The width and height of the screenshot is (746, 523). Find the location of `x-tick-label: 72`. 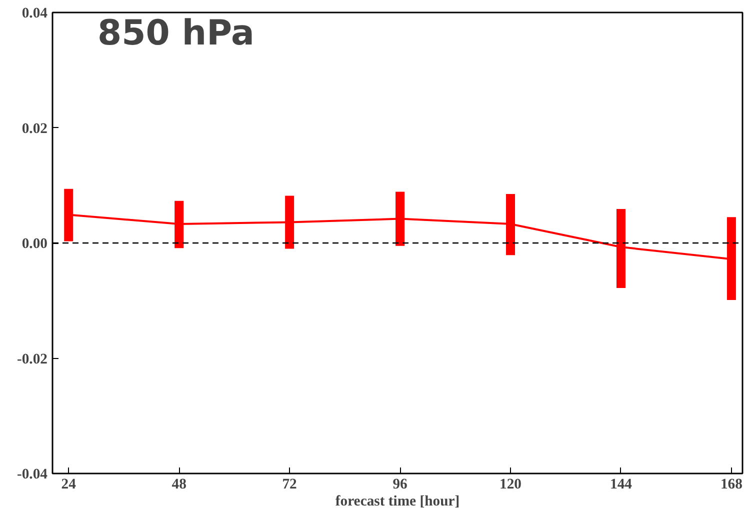

x-tick-label: 72 is located at coordinates (289, 484).